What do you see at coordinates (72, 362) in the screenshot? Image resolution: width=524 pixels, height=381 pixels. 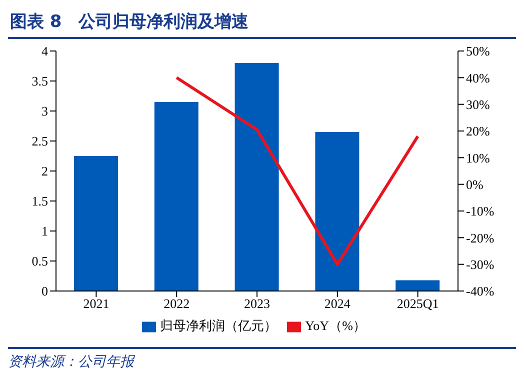 I see `text: 资料来源：公司年报` at bounding box center [72, 362].